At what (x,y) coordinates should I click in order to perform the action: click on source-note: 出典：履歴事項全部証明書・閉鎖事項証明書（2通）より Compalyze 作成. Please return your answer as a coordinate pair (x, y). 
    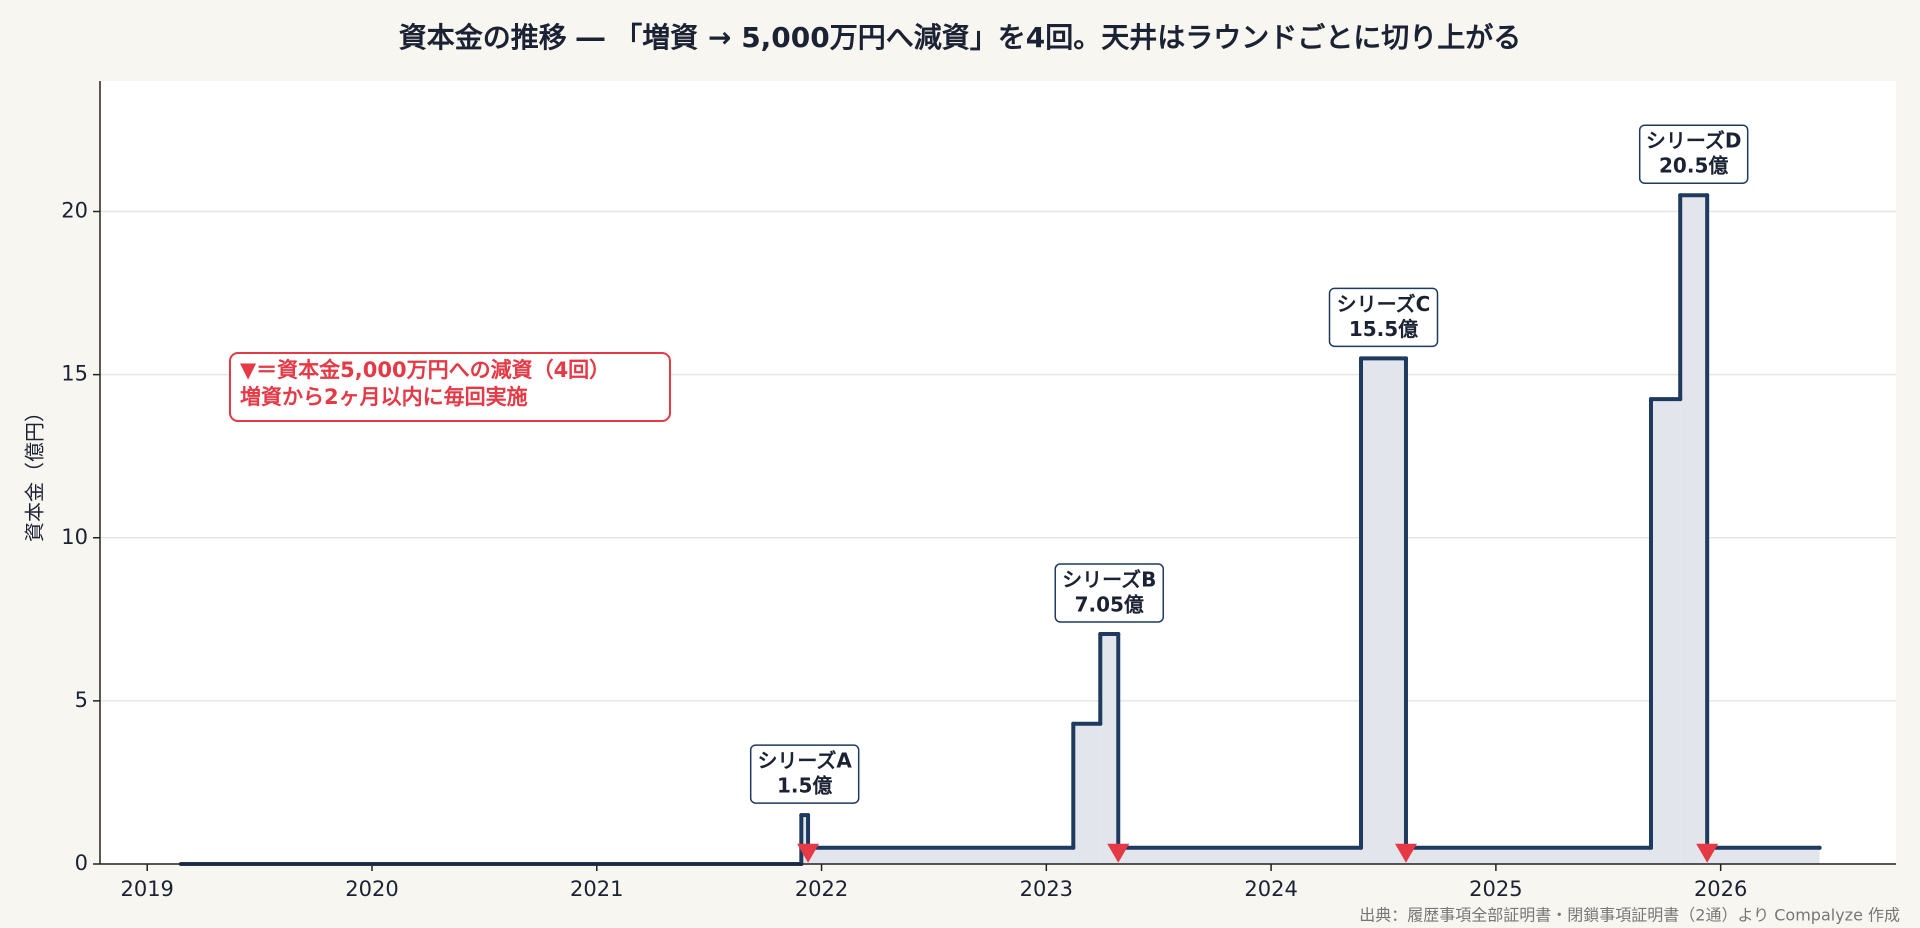
    Looking at the image, I should click on (1629, 915).